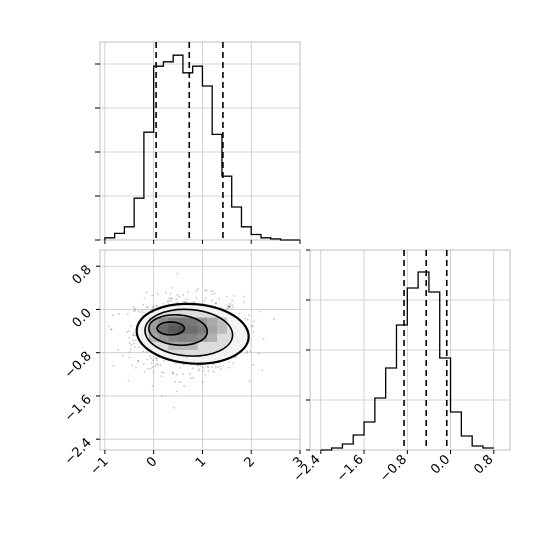 The width and height of the screenshot is (550, 550). I want to click on joint-ytick-label: −2.4, so click(78, 451).